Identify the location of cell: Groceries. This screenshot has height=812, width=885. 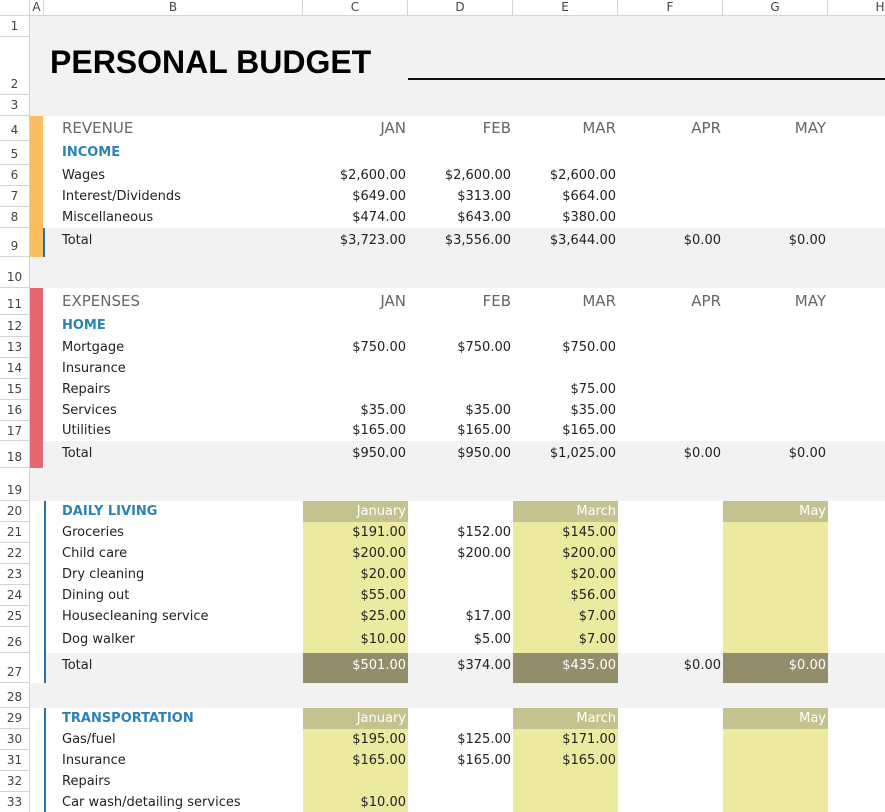
(93, 532).